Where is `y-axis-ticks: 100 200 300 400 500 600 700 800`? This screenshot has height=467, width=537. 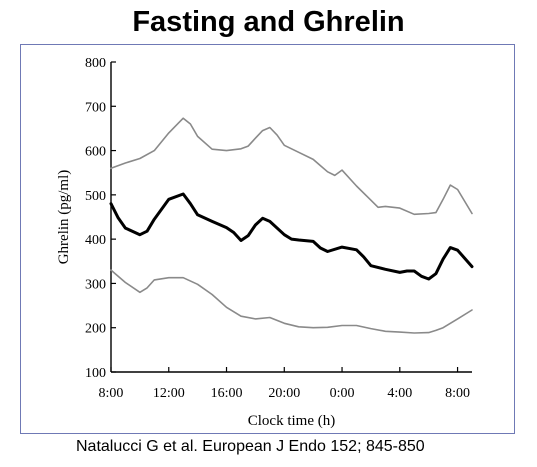 y-axis-ticks: 100 200 300 400 500 600 700 800 is located at coordinates (100, 218).